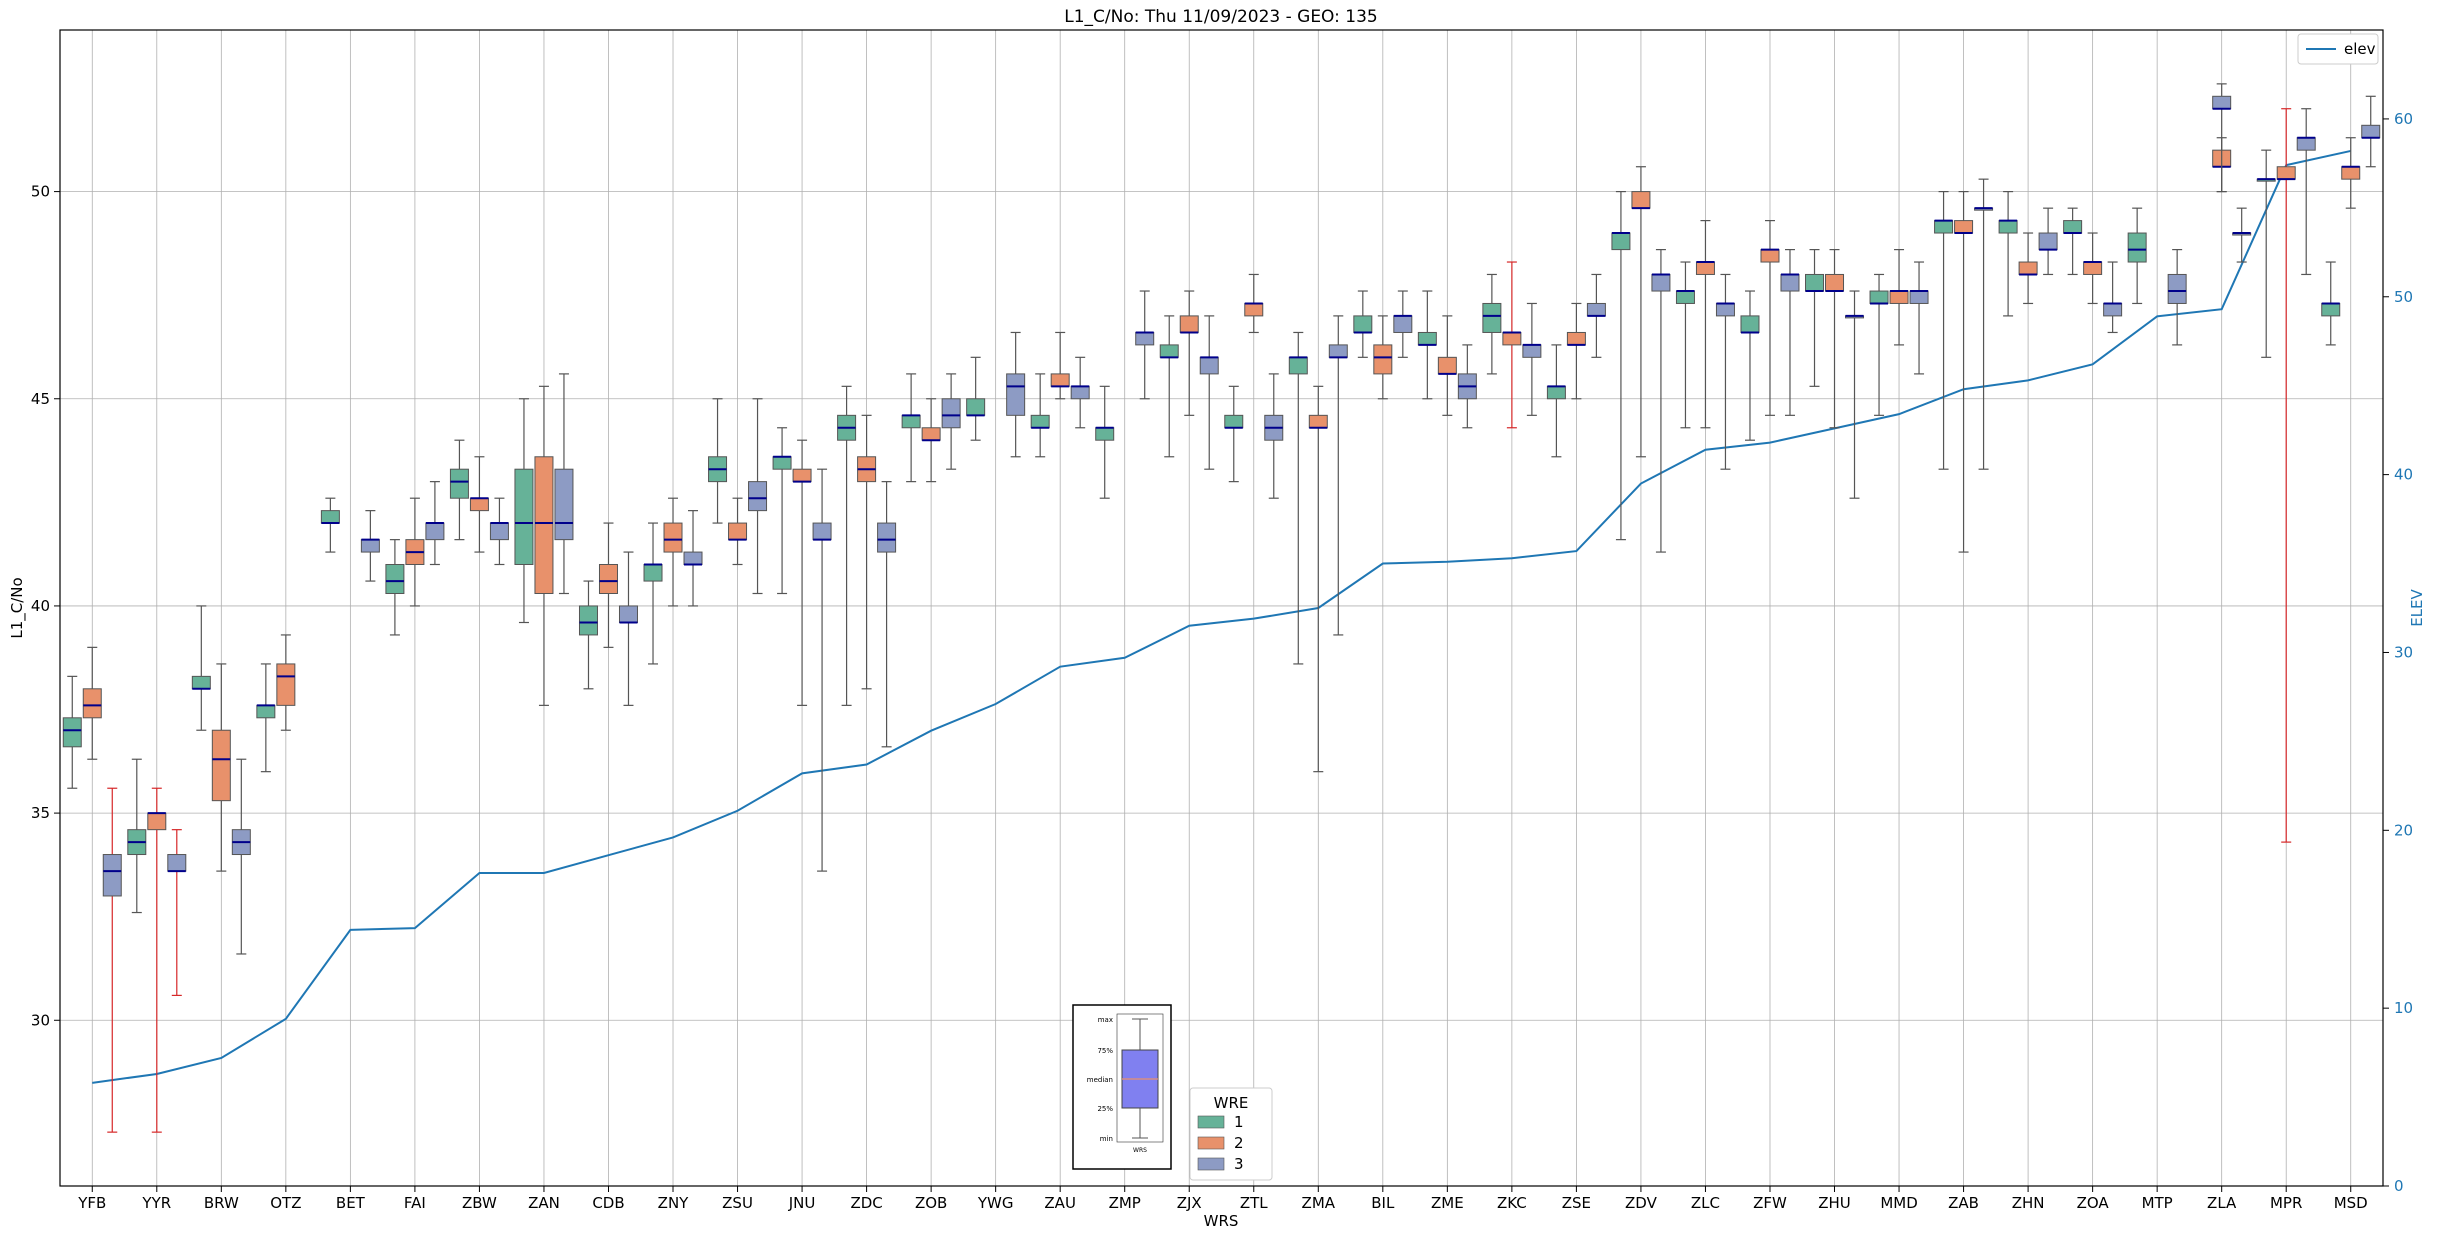 This screenshot has width=2439, height=1238. I want to click on wre-legend: WRE 1 2 3, so click(1231, 1134).